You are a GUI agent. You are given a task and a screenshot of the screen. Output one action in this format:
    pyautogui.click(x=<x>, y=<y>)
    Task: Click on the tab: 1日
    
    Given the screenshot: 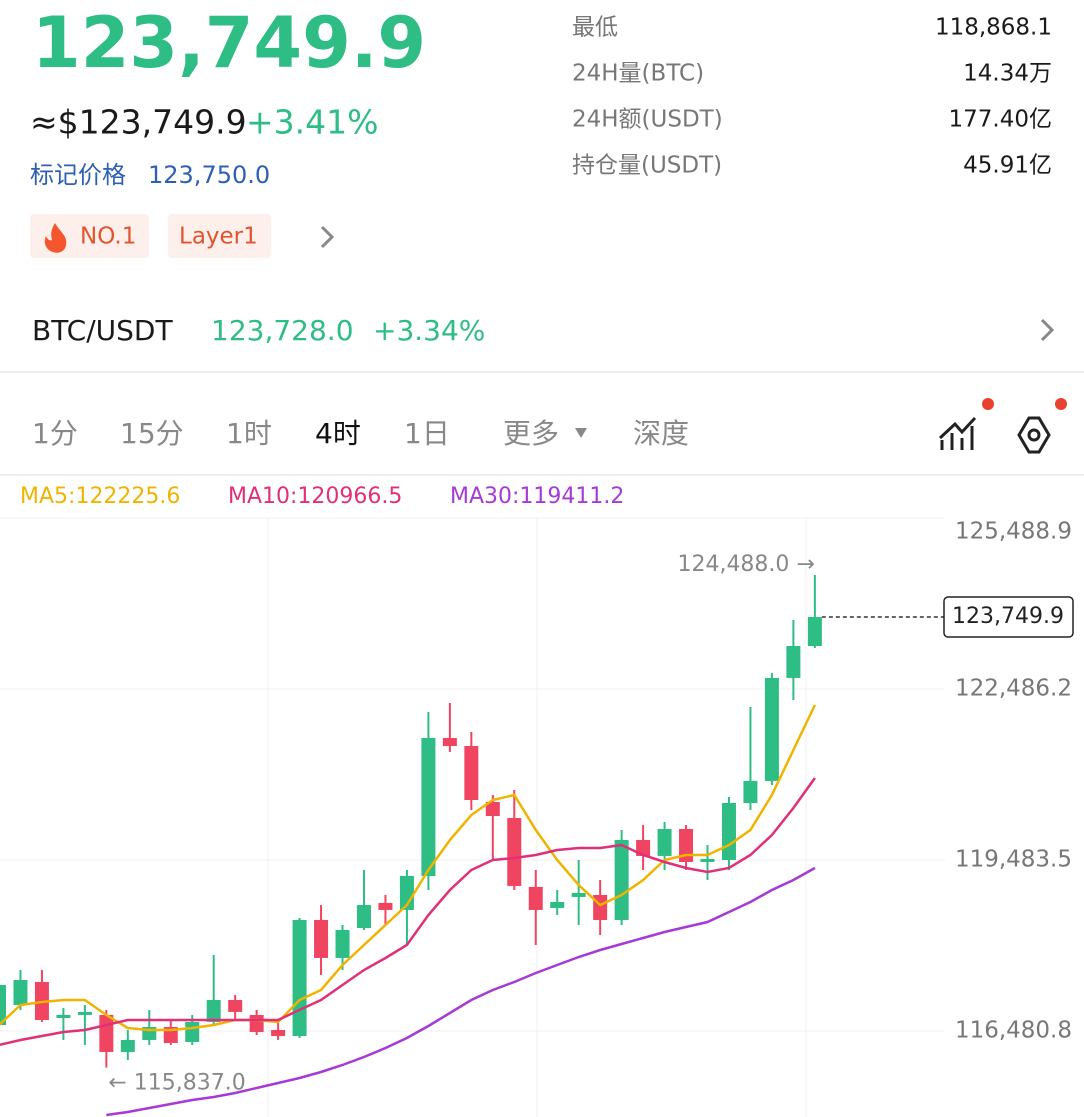 What is the action you would take?
    pyautogui.click(x=427, y=433)
    